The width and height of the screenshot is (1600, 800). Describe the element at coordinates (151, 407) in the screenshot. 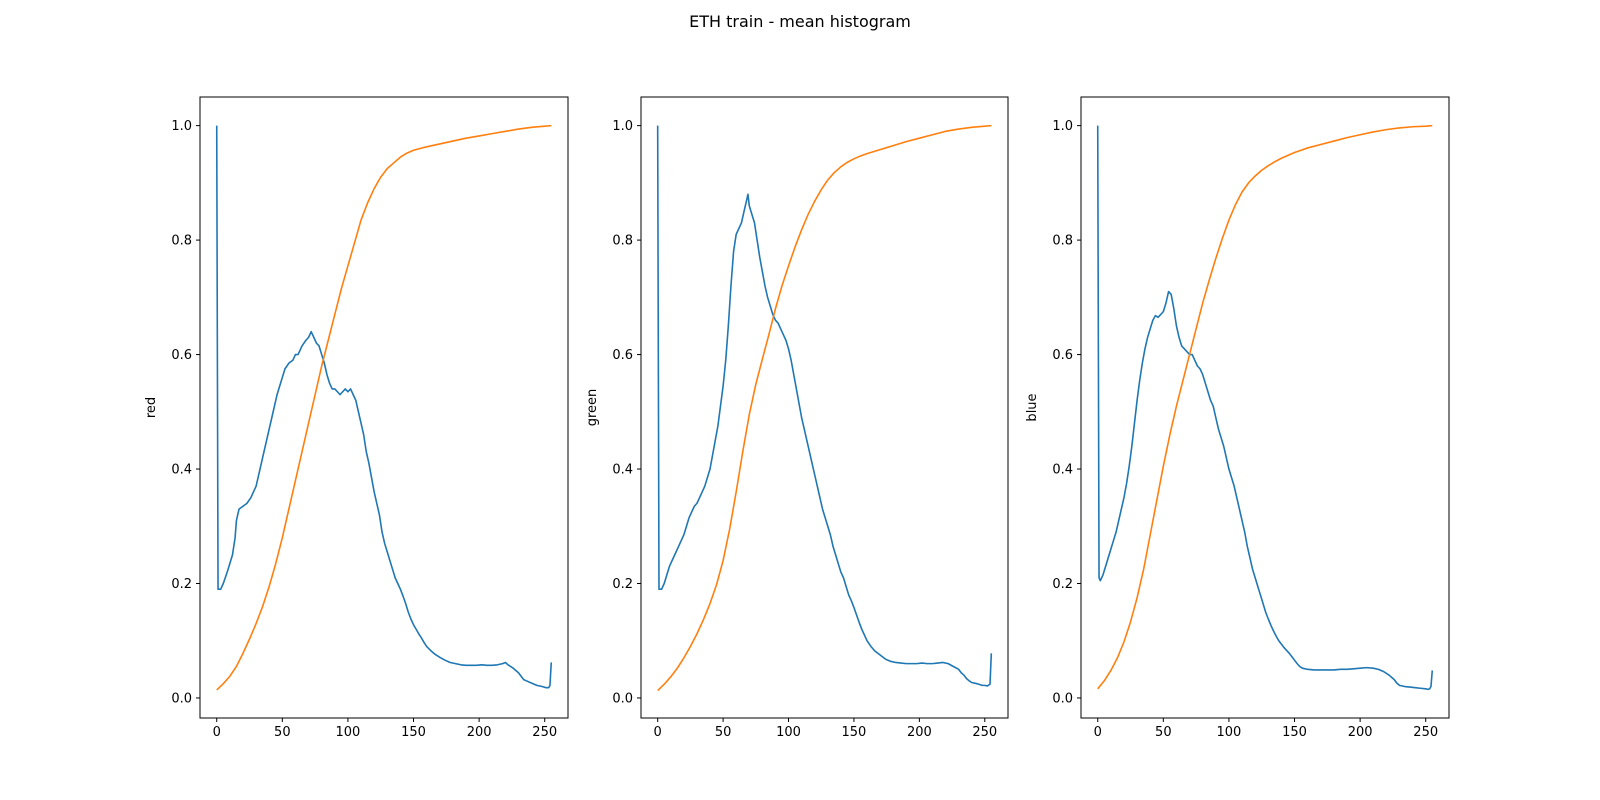

I see `y-axis-label: red` at that location.